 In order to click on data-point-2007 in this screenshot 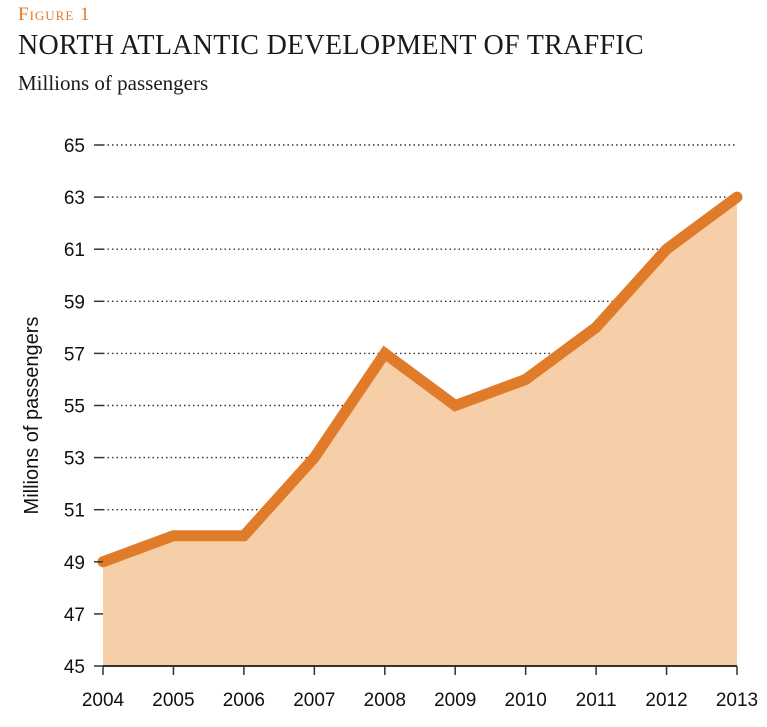, I will do `click(314, 457)`.